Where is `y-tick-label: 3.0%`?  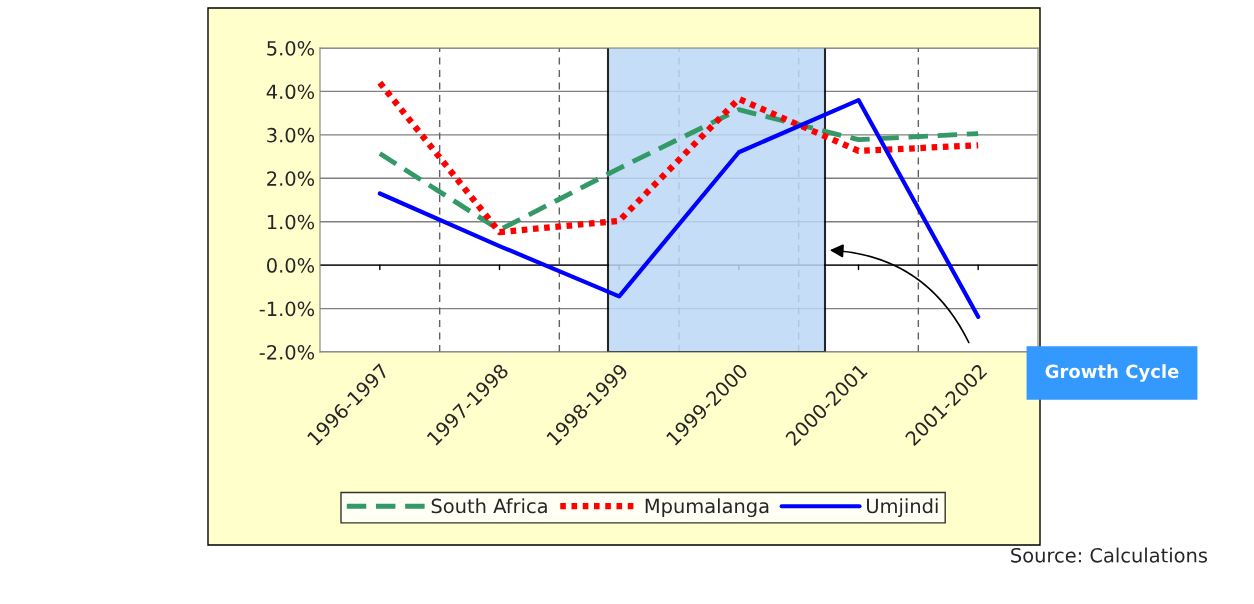
y-tick-label: 3.0% is located at coordinates (291, 135).